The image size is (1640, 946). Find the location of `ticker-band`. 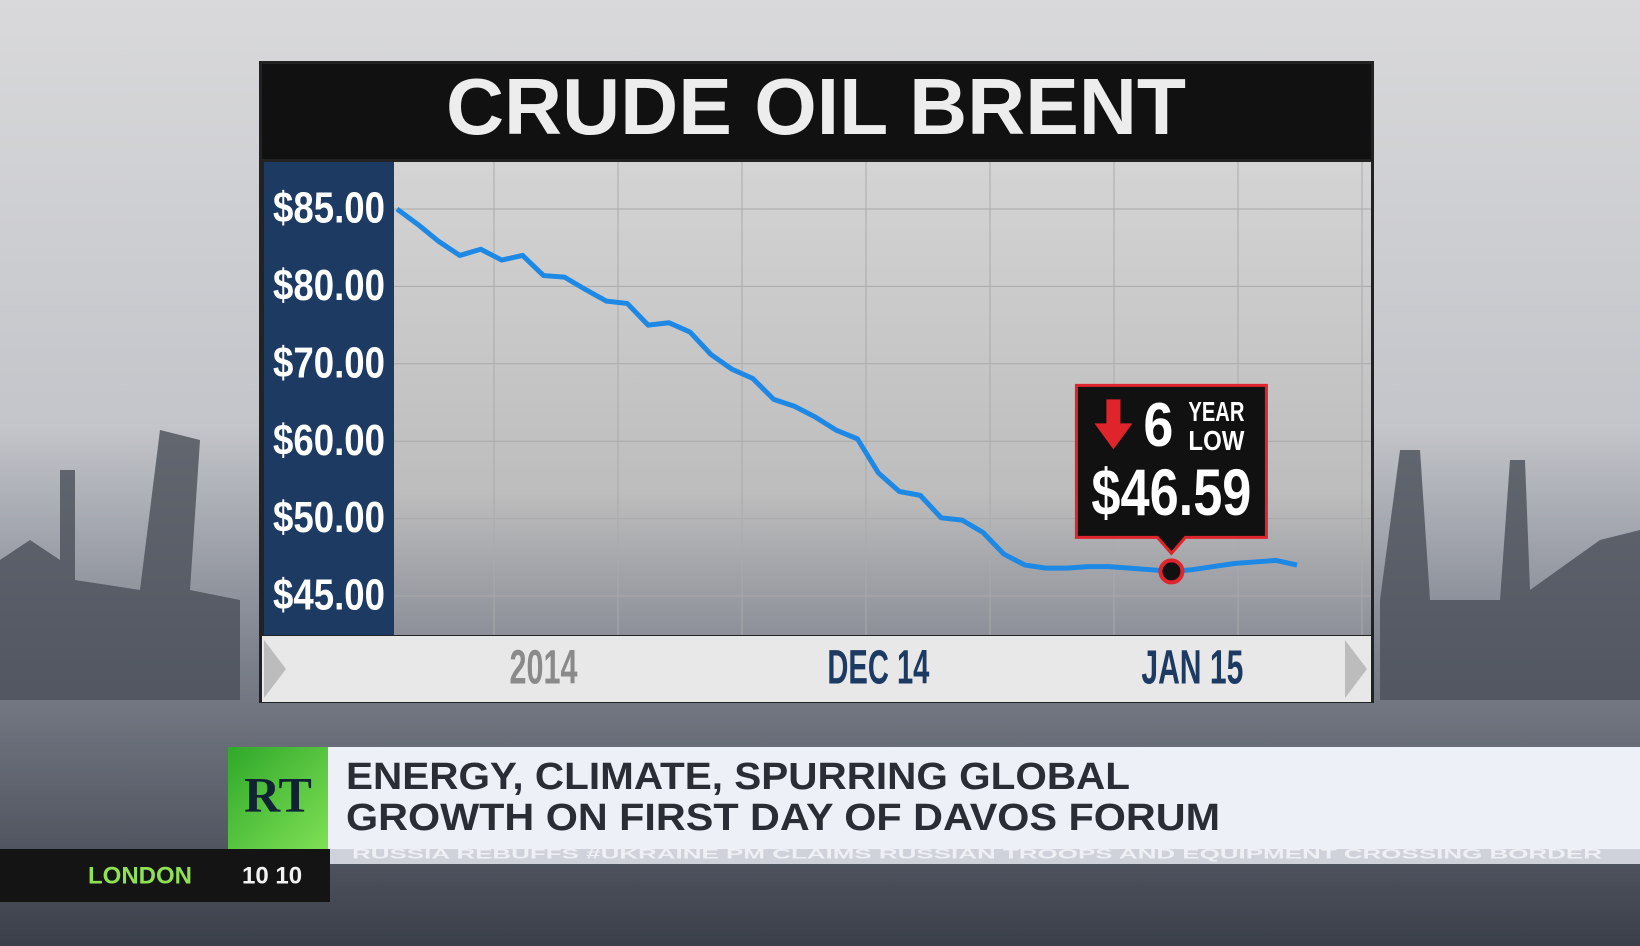

ticker-band is located at coordinates (984, 856).